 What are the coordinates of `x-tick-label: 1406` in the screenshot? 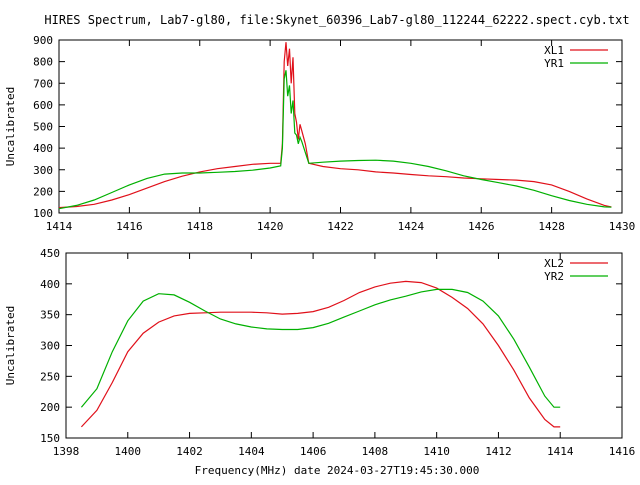 It's located at (313, 451).